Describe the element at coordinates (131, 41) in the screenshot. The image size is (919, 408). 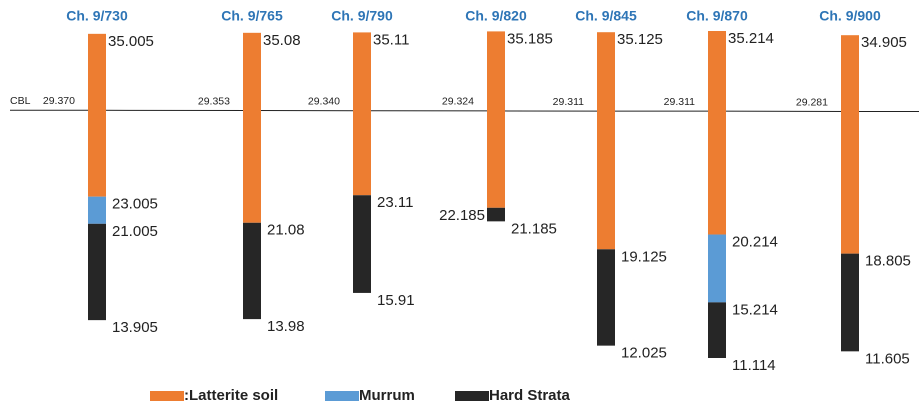
I see `level-label: 35.005` at that location.